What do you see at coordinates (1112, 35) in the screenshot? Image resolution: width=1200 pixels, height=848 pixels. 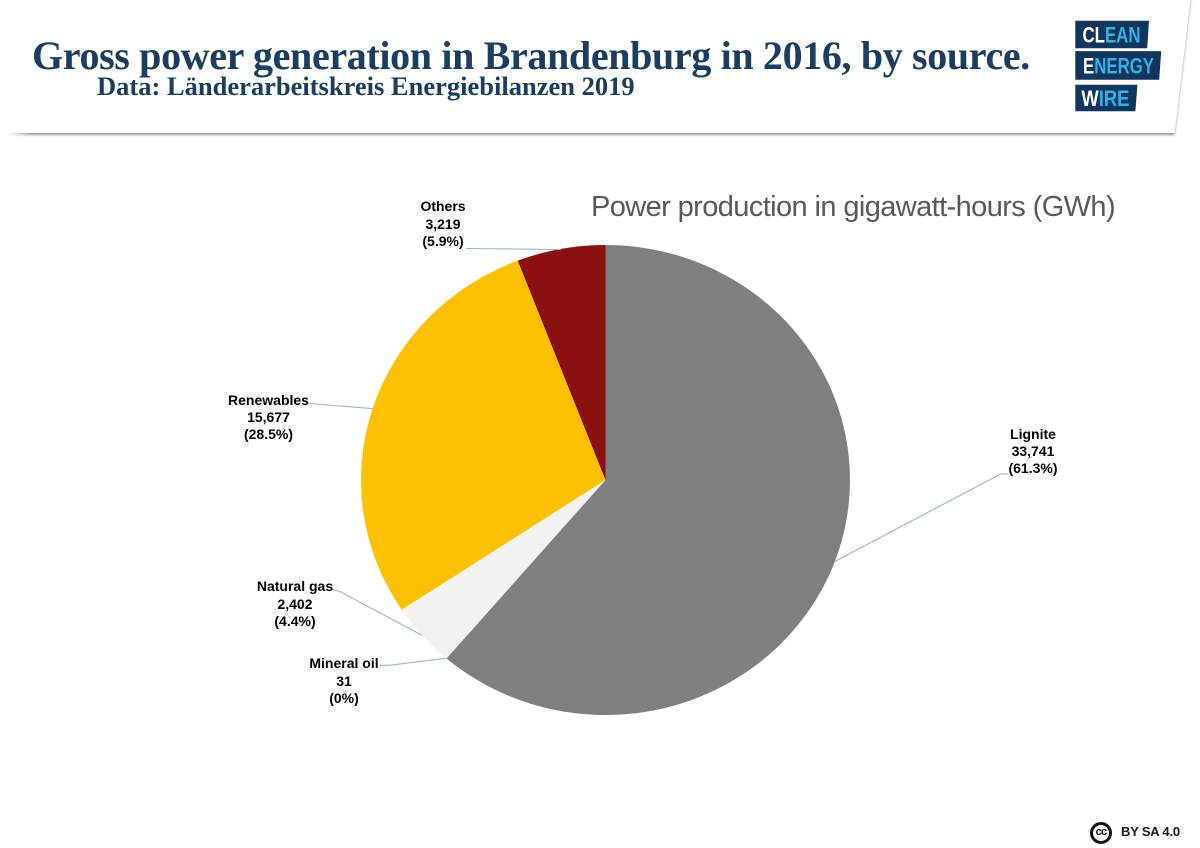 I see `svg-text: CLEAN` at bounding box center [1112, 35].